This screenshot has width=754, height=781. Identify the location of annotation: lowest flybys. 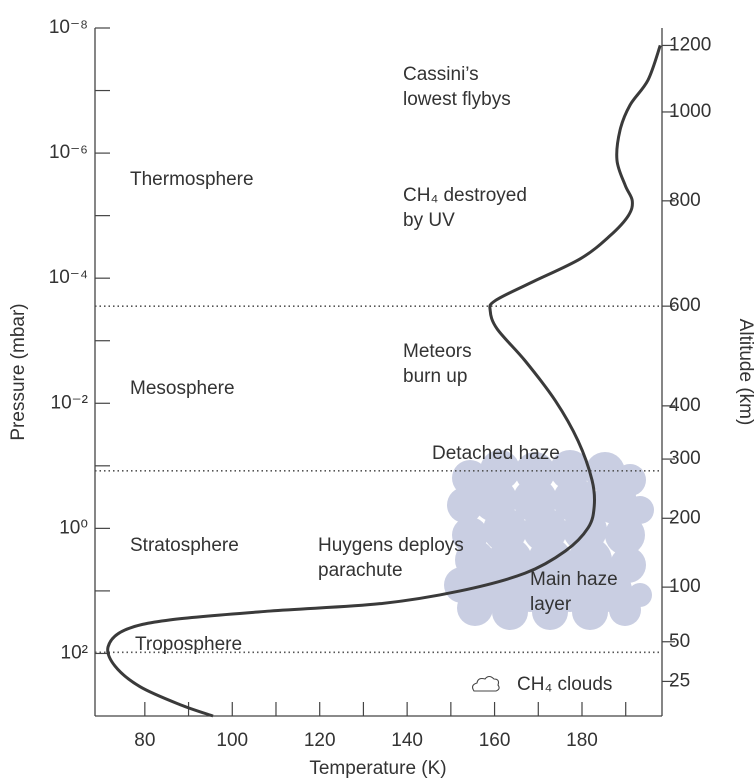
(457, 99).